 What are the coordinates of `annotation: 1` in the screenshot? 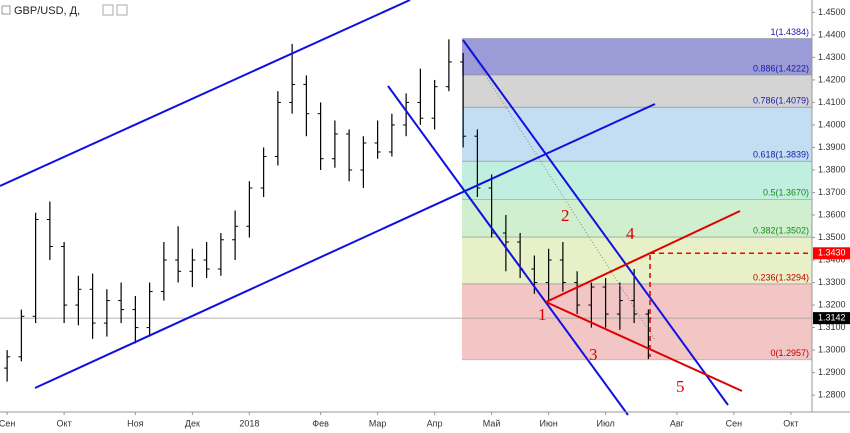 It's located at (542, 314).